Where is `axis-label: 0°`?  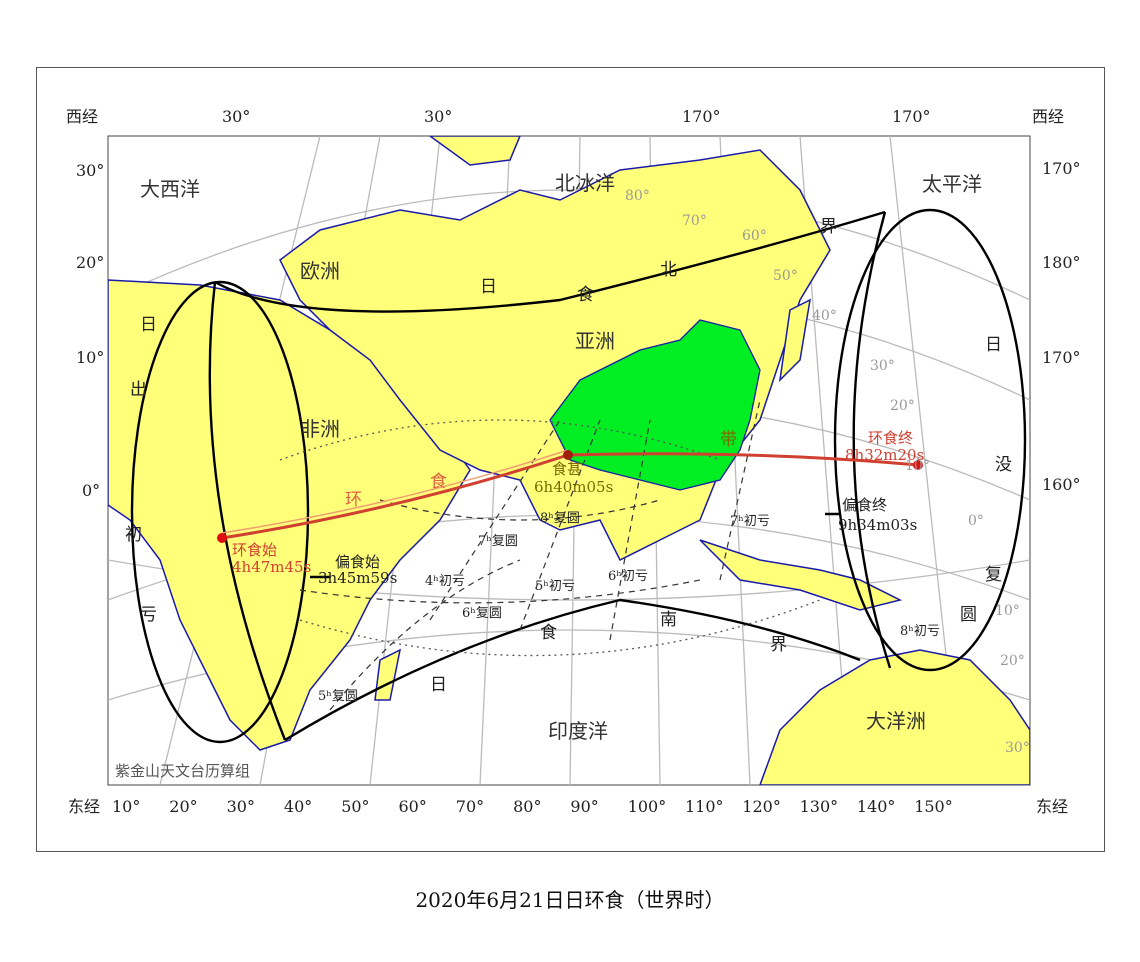
axis-label: 0° is located at coordinates (91, 490).